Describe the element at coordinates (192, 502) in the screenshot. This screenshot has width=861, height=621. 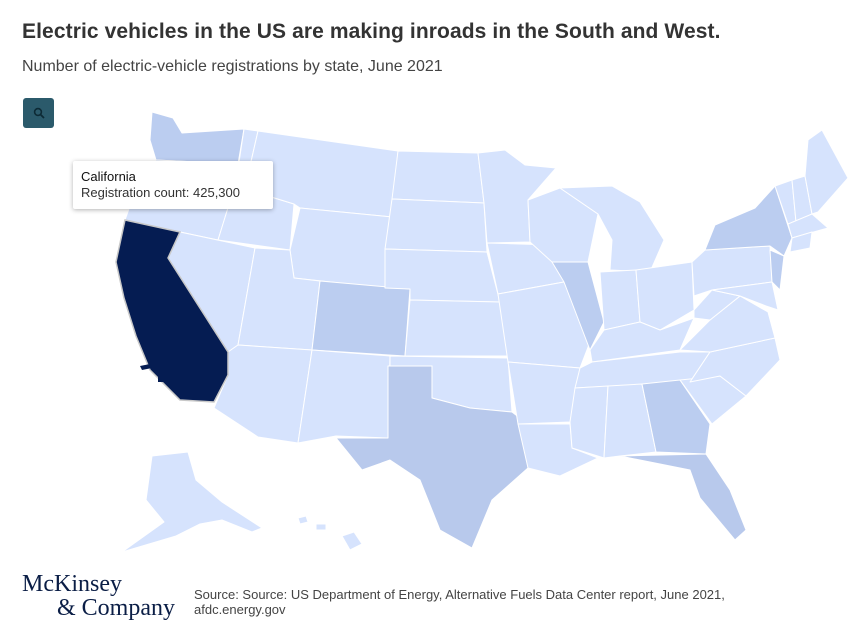
I see `state-alaska` at that location.